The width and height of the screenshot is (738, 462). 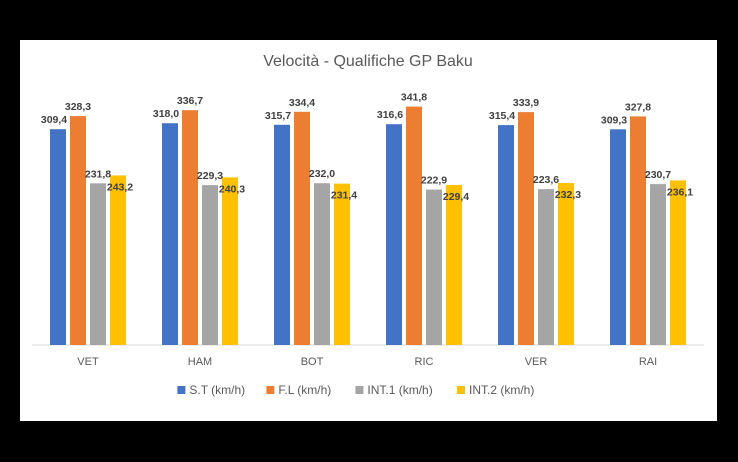 What do you see at coordinates (536, 362) in the screenshot?
I see `x-tick-ver: VER` at bounding box center [536, 362].